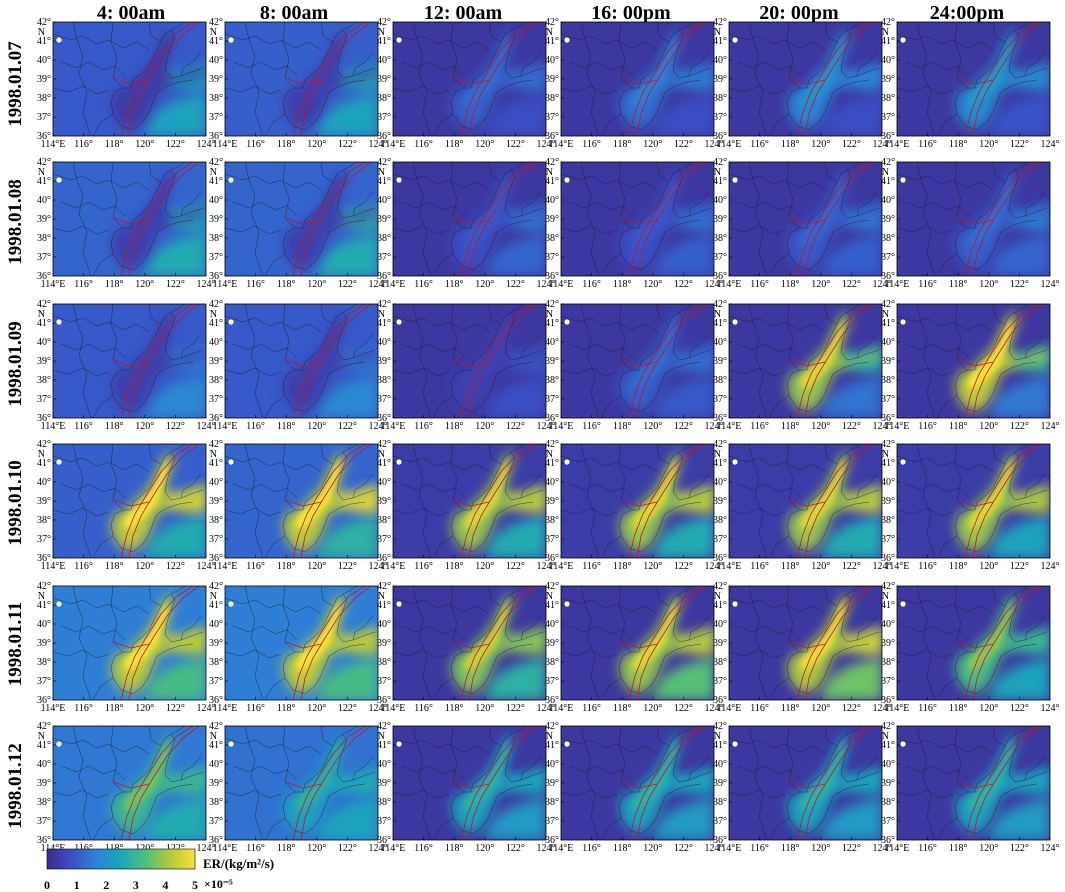 Image resolution: width=1065 pixels, height=892 pixels. I want to click on lat-tick-label: 40°, so click(44, 342).